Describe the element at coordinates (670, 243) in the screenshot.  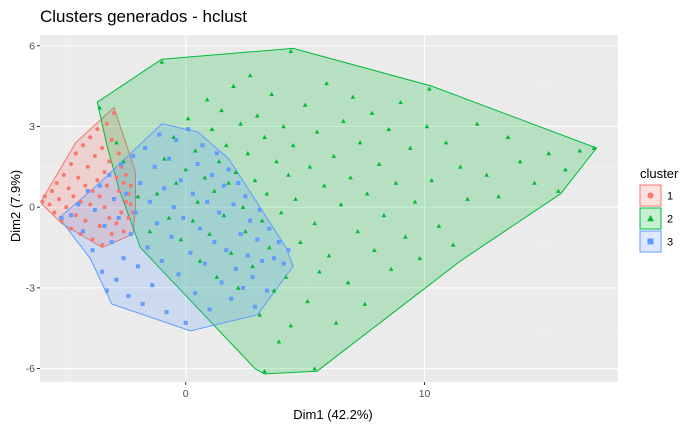
I see `legend-label-3: 3` at that location.